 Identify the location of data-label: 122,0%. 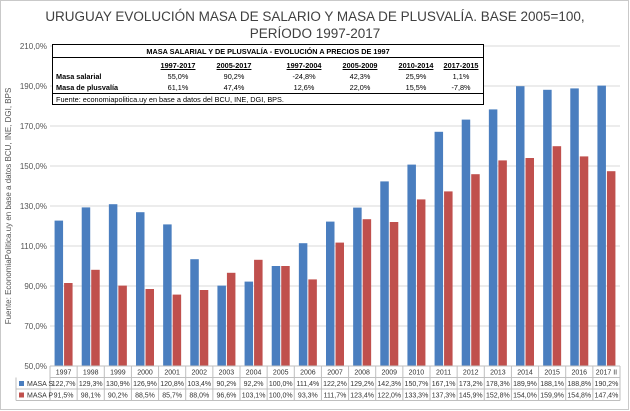
(389, 396).